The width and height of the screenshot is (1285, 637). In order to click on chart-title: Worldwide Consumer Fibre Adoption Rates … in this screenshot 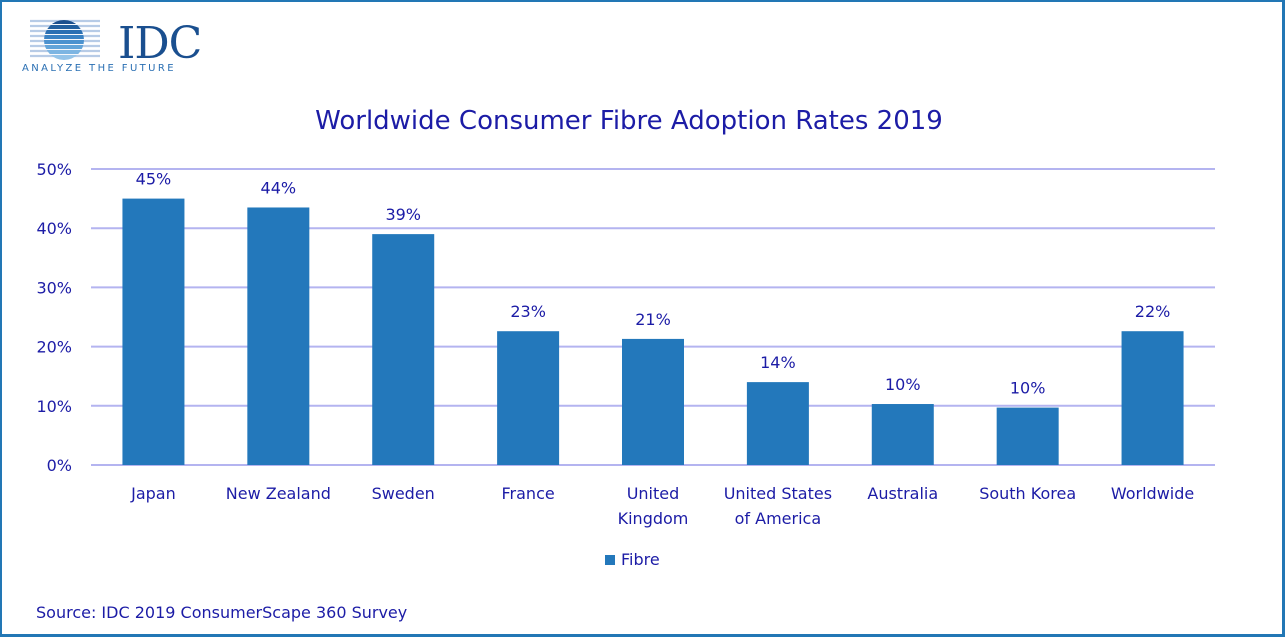, I will do `click(629, 121)`.